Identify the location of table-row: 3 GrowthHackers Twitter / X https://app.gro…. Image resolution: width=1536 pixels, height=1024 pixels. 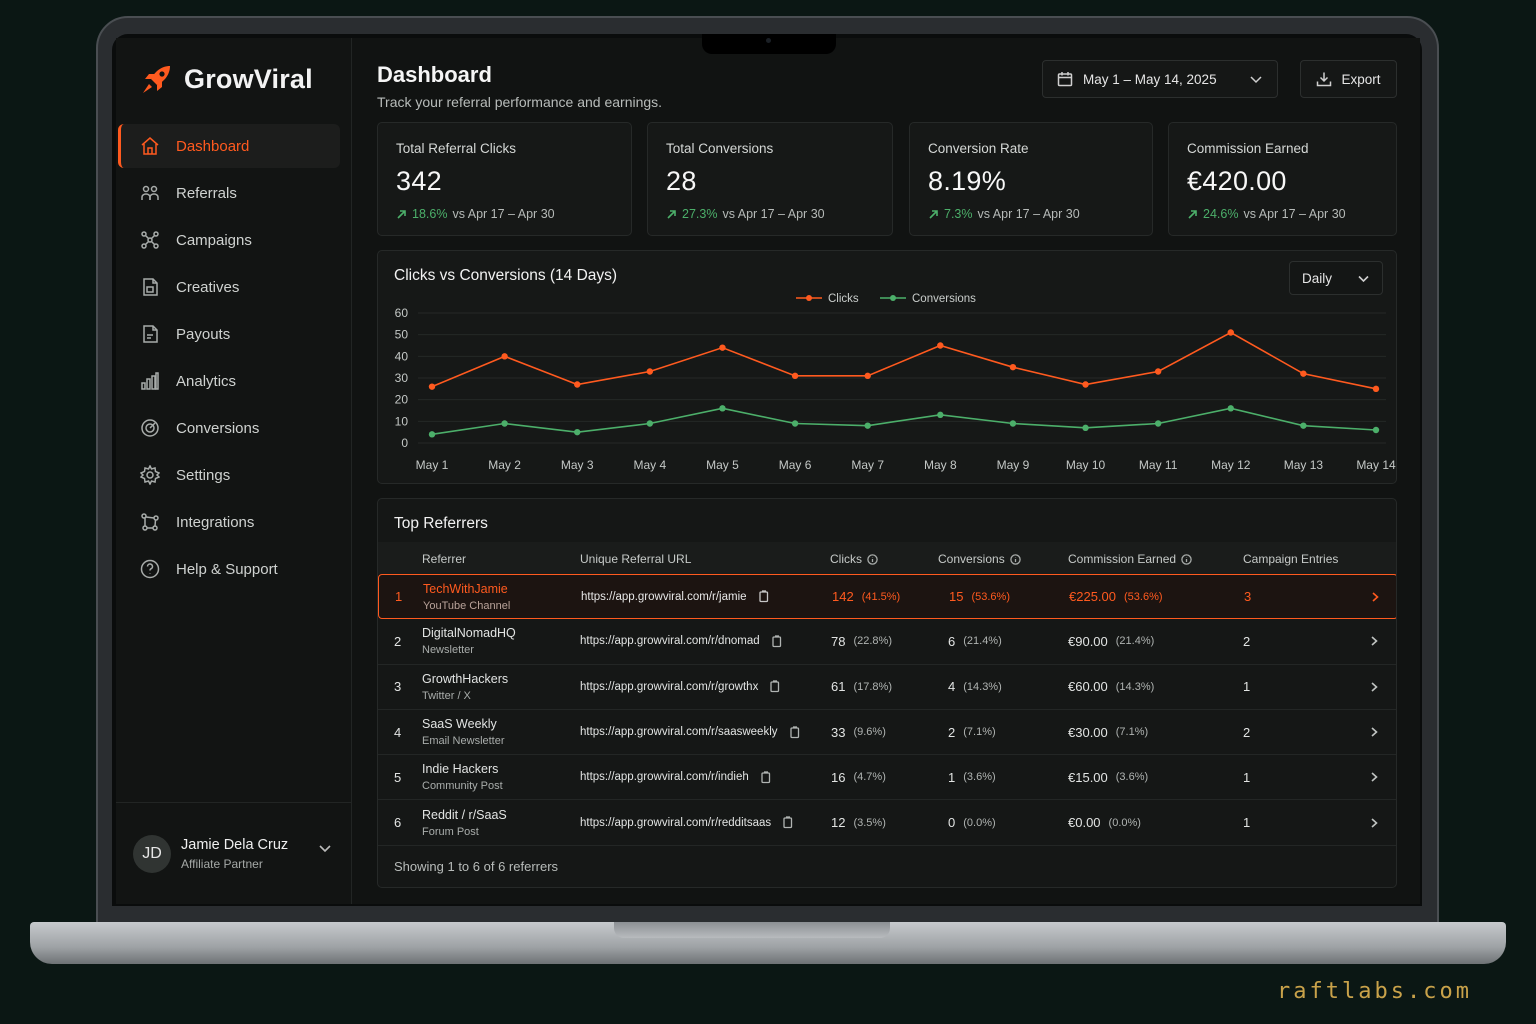
(887, 687).